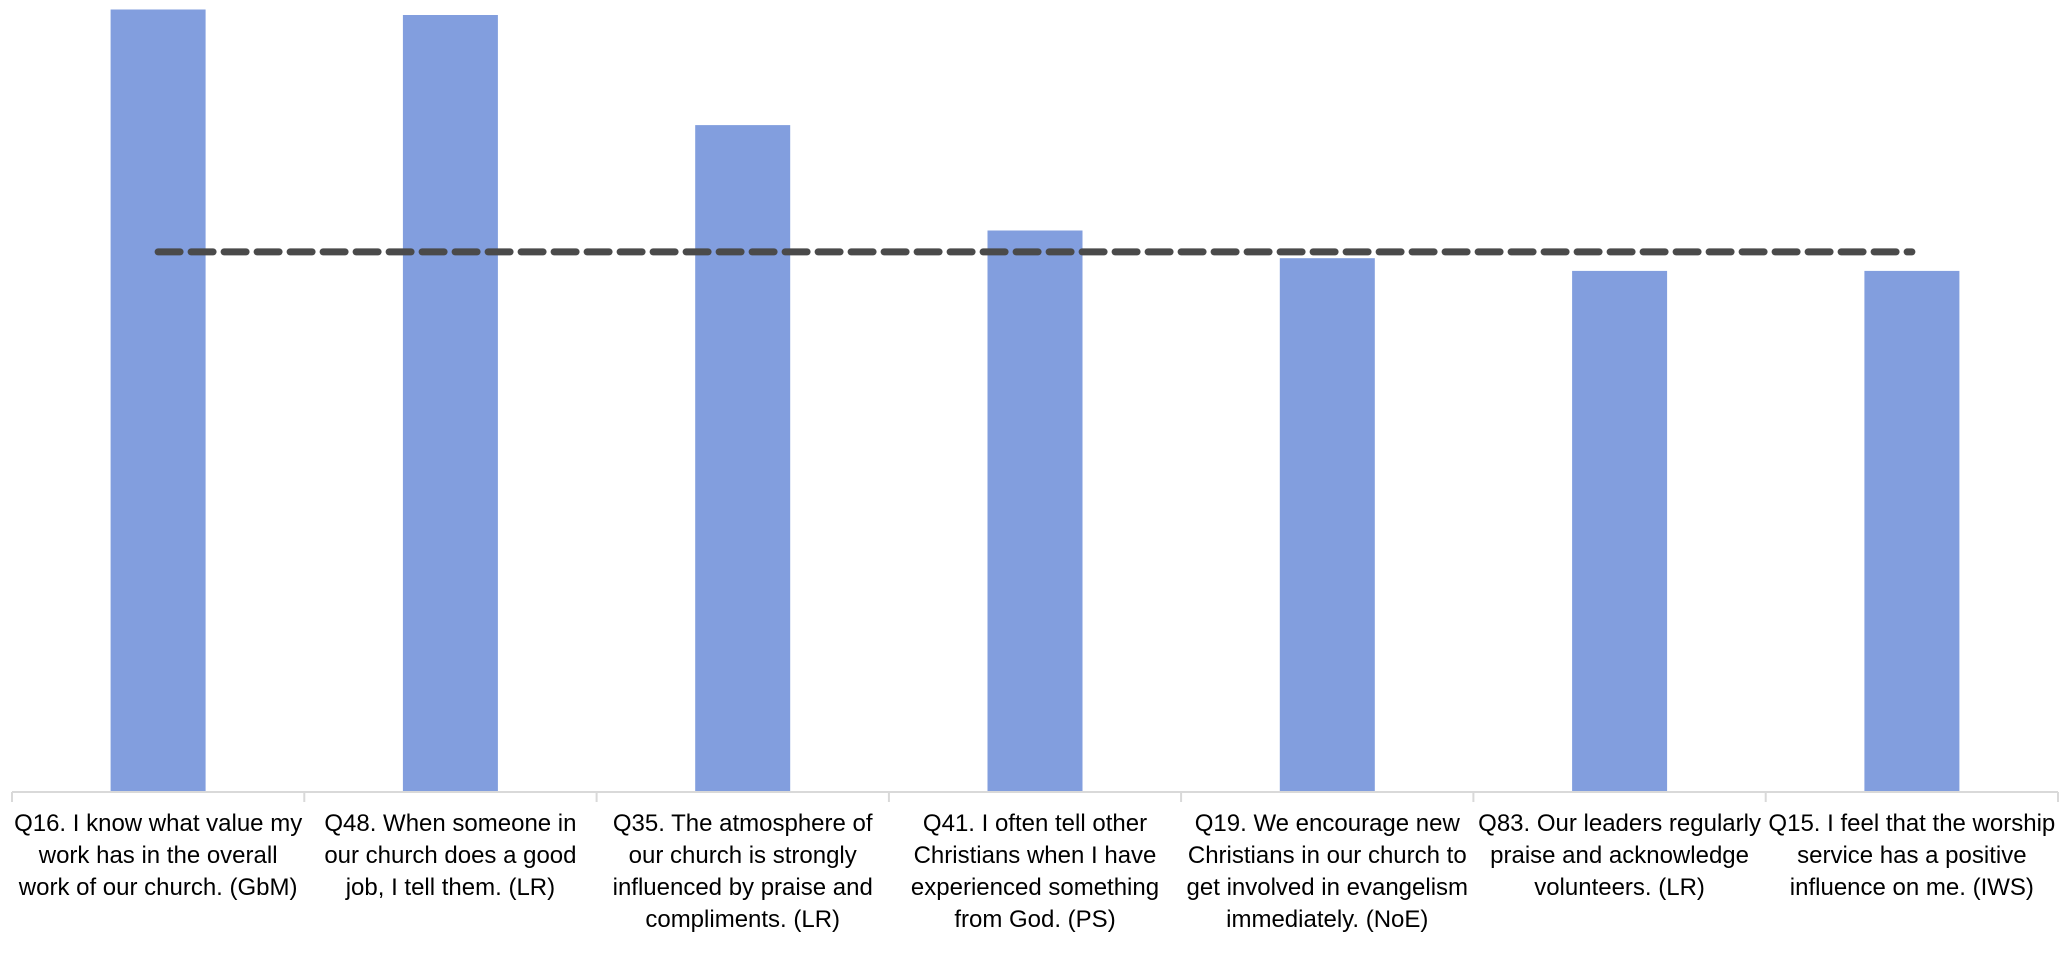  I want to click on x-axis-ticks, so click(1035, 797).